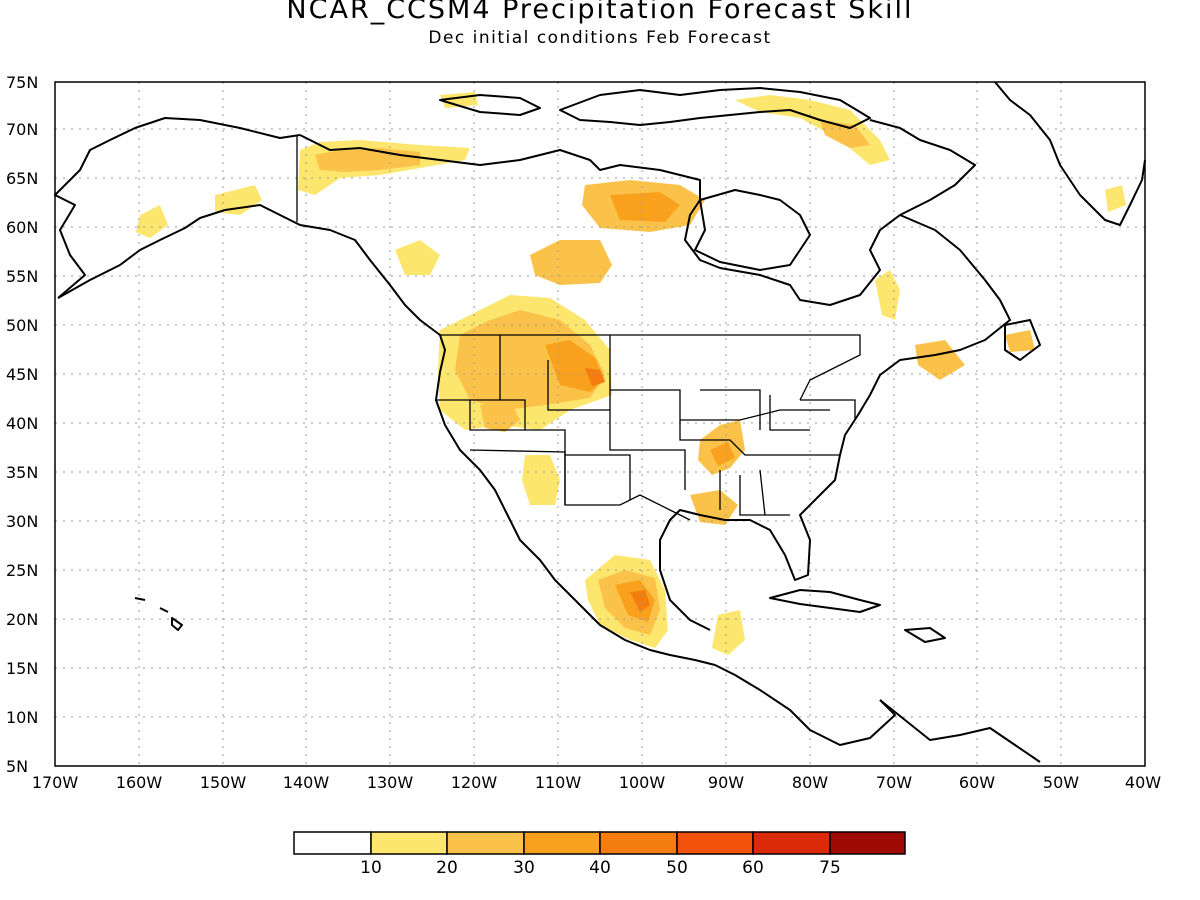 This screenshot has width=1200, height=900. I want to click on skill-region-hudson-w-core, so click(645, 207).